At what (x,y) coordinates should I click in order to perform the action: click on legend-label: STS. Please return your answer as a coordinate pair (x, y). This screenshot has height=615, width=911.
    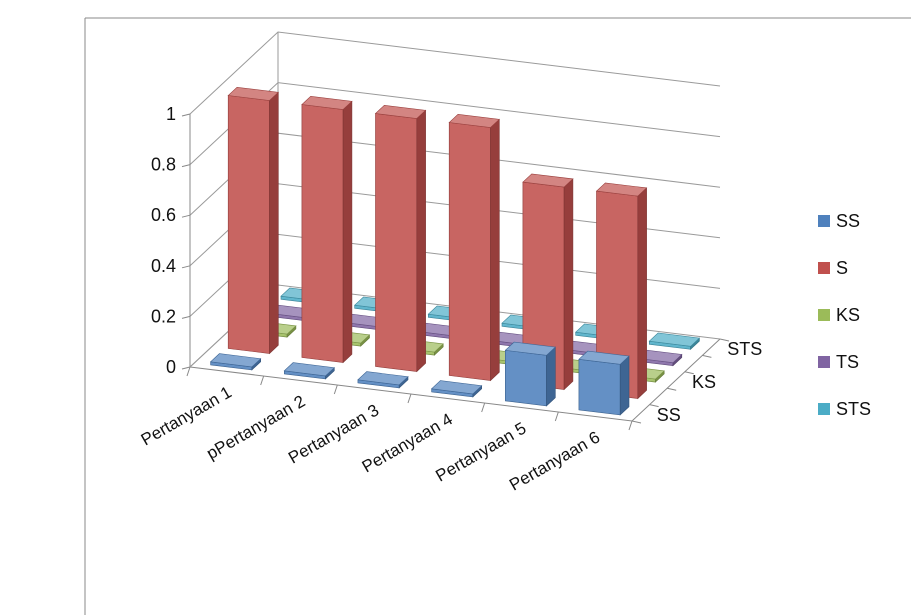
    Looking at the image, I should click on (853, 409).